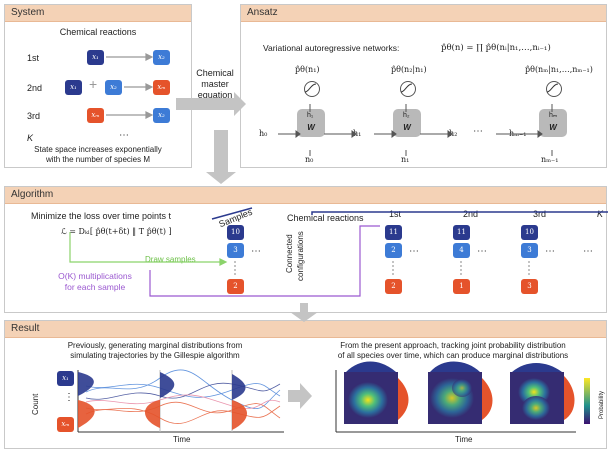  I want to click on config-tile: 10, so click(529, 232).